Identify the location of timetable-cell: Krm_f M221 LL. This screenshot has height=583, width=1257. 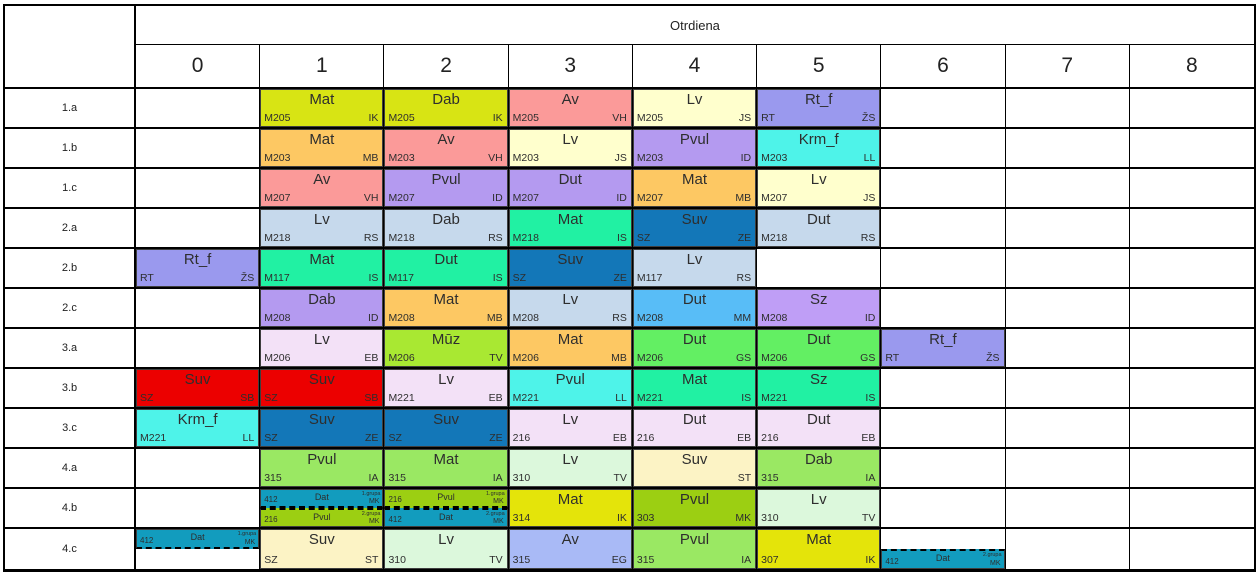
(198, 429).